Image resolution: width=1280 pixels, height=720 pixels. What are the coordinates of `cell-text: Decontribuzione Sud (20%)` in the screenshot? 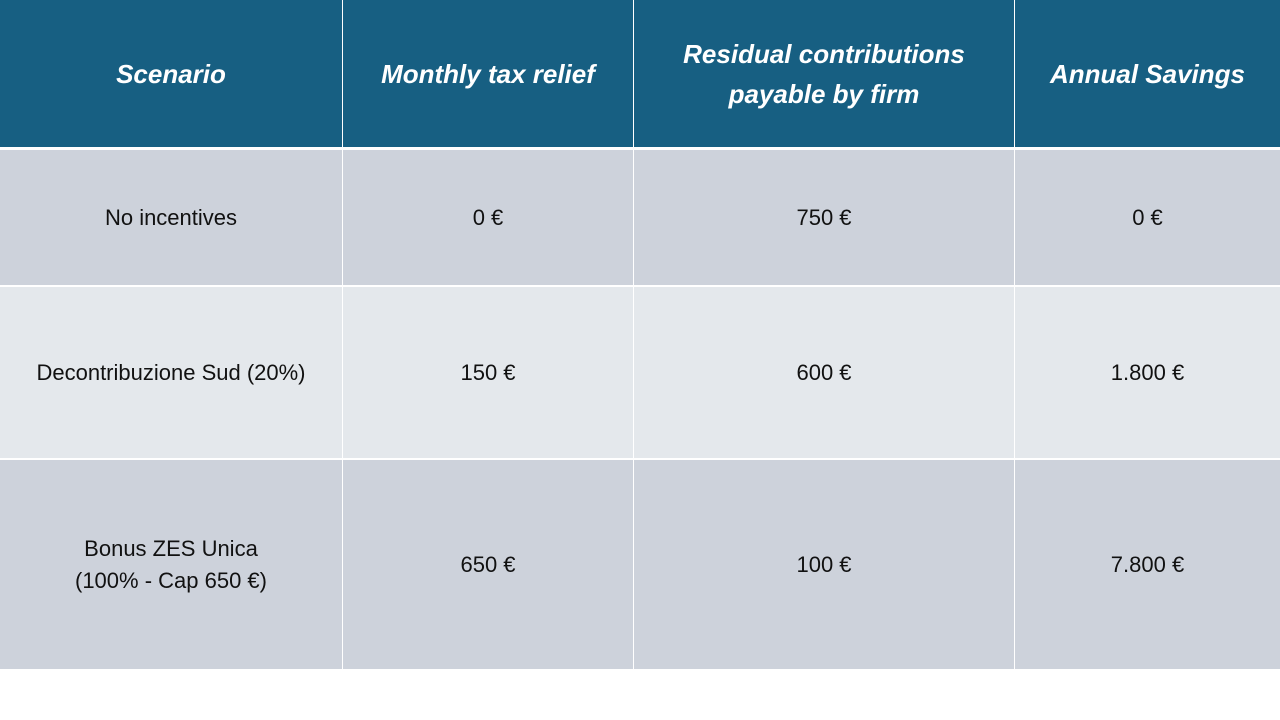 It's located at (171, 372).